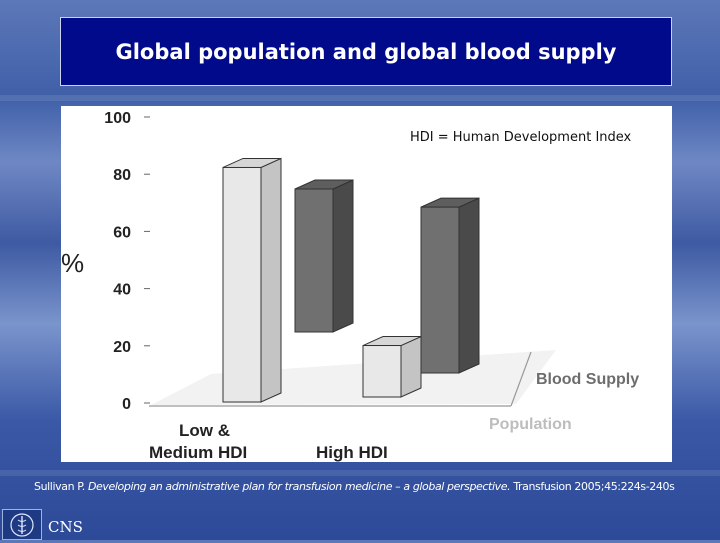  Describe the element at coordinates (122, 175) in the screenshot. I see `y-tick-label: 80` at that location.